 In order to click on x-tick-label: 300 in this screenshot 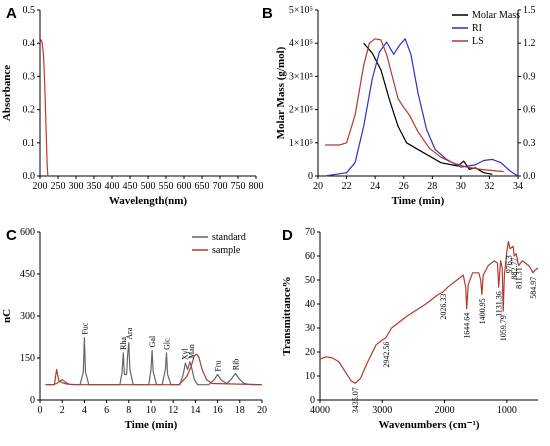, I will do `click(76, 186)`.